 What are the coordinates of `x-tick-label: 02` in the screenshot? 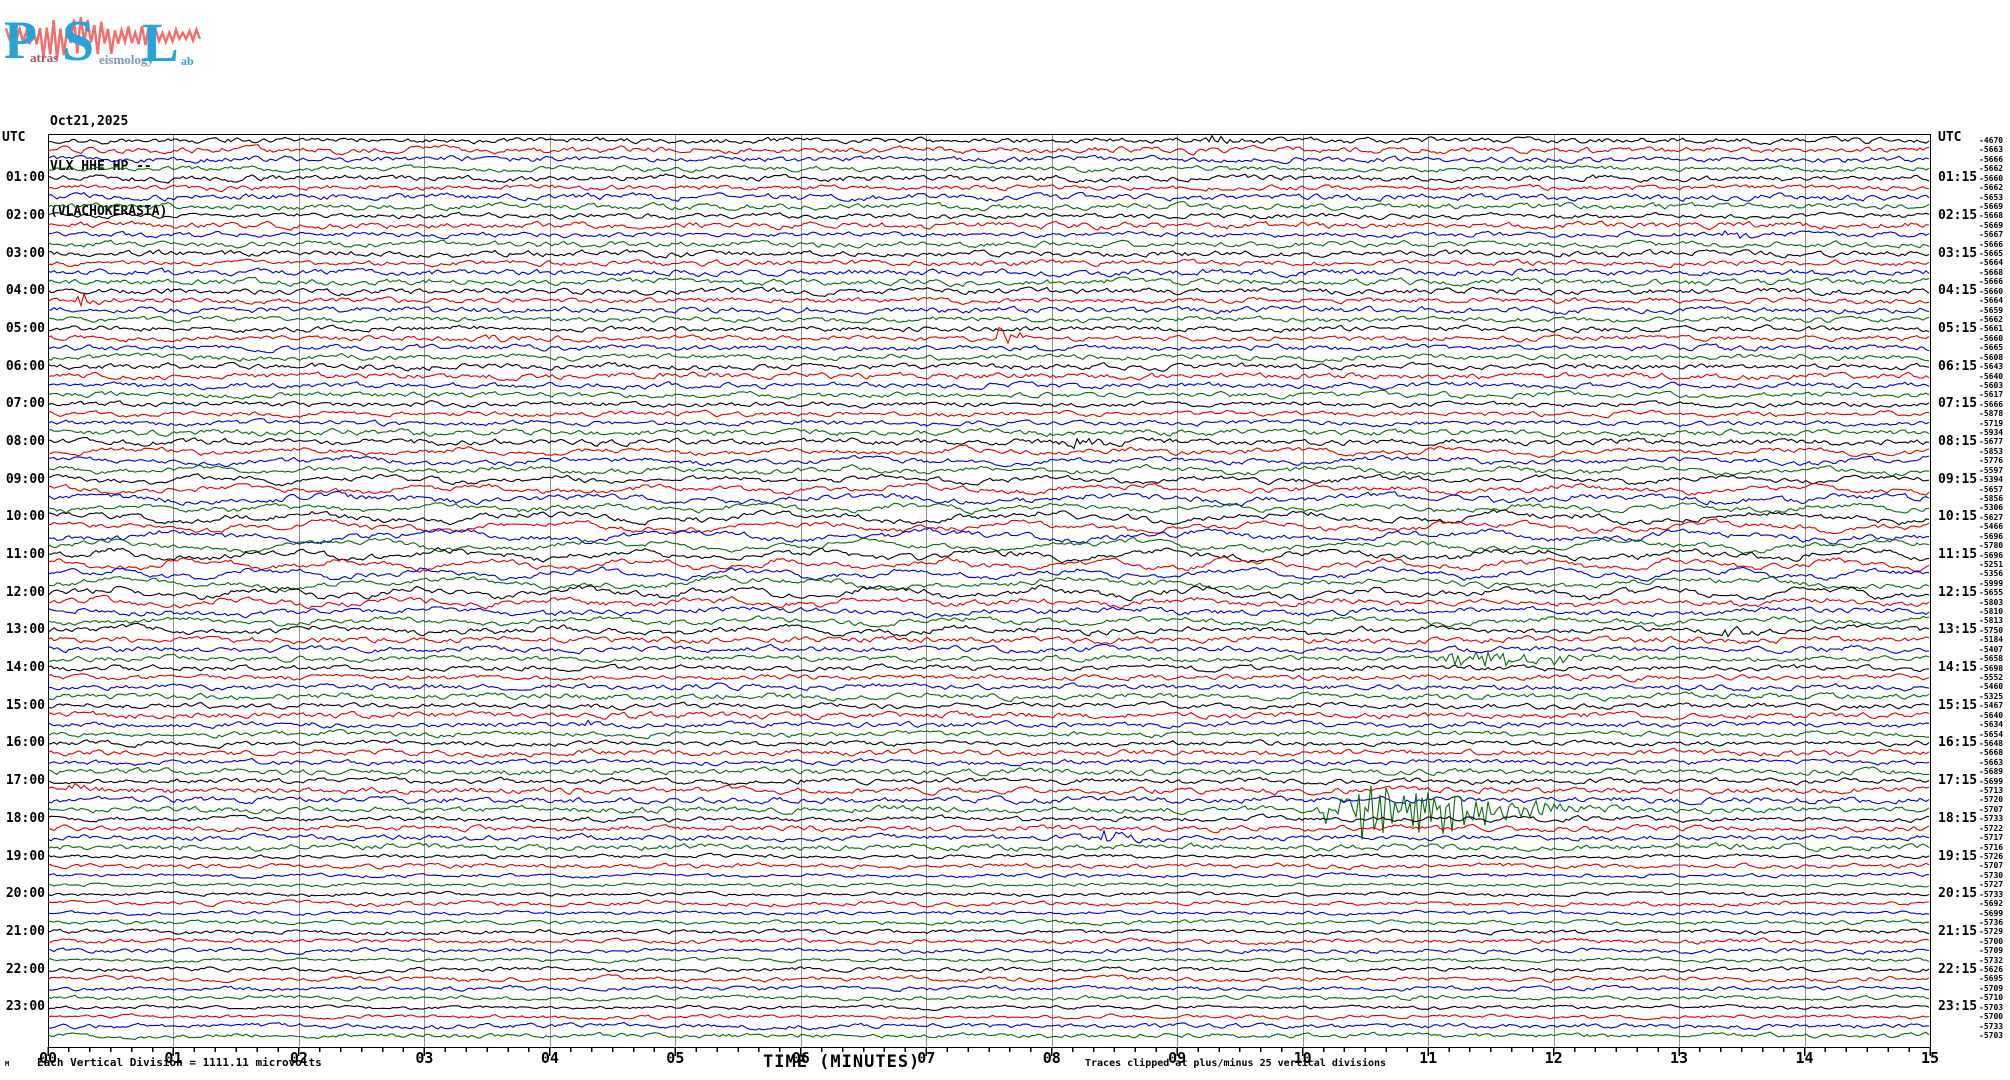 It's located at (298, 1058).